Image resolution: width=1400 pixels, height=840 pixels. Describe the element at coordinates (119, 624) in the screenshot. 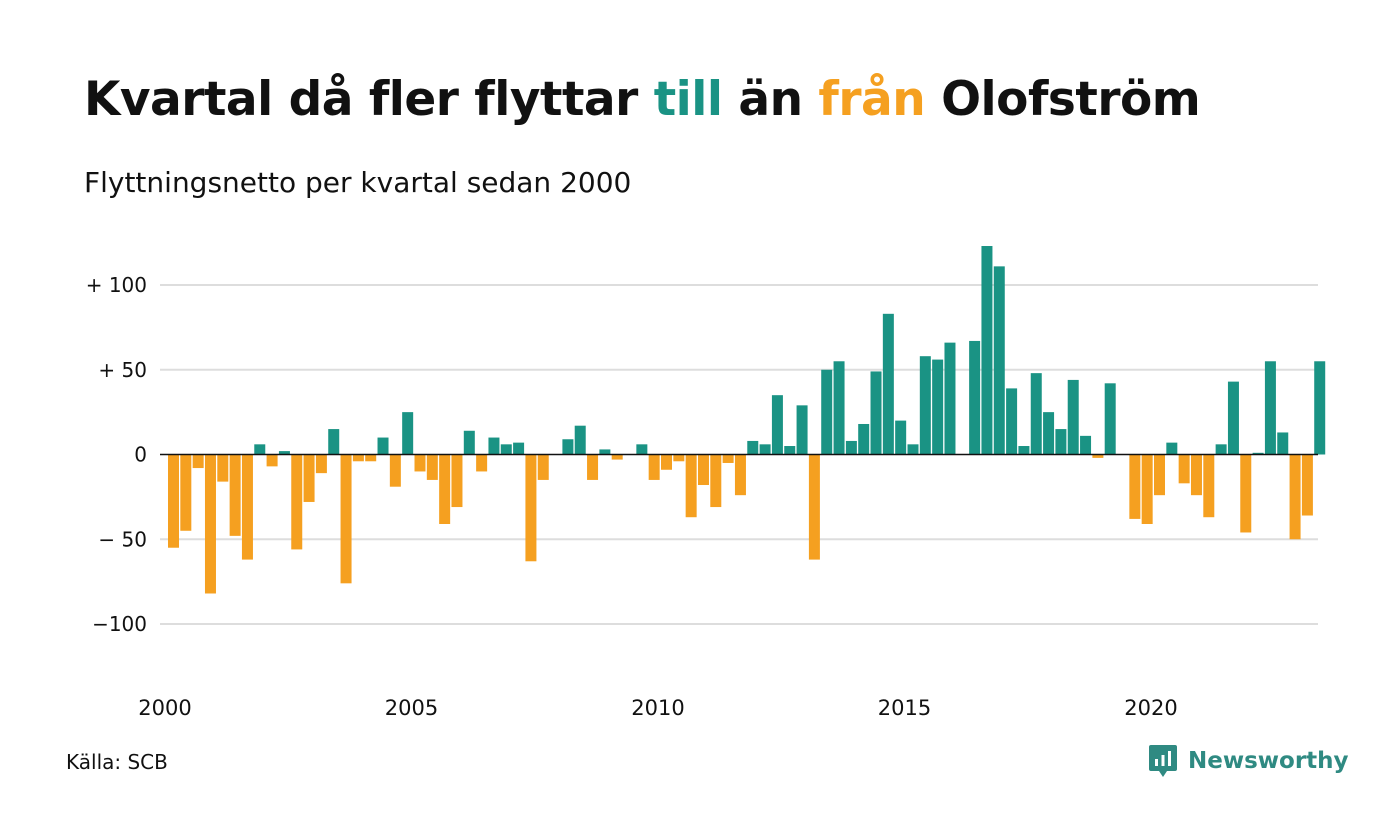

I see `y-tick-label: −100` at that location.